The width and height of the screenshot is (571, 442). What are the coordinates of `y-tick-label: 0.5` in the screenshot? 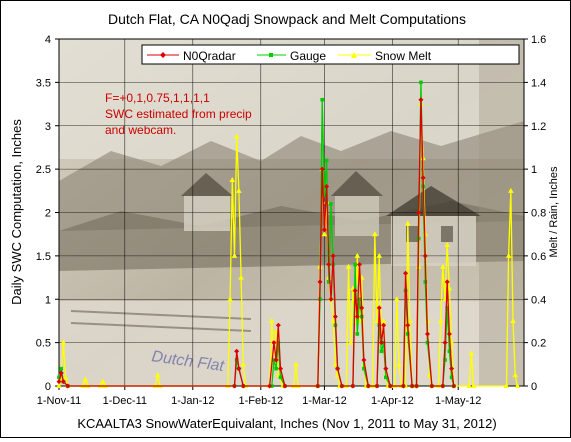 It's located at (43, 344).